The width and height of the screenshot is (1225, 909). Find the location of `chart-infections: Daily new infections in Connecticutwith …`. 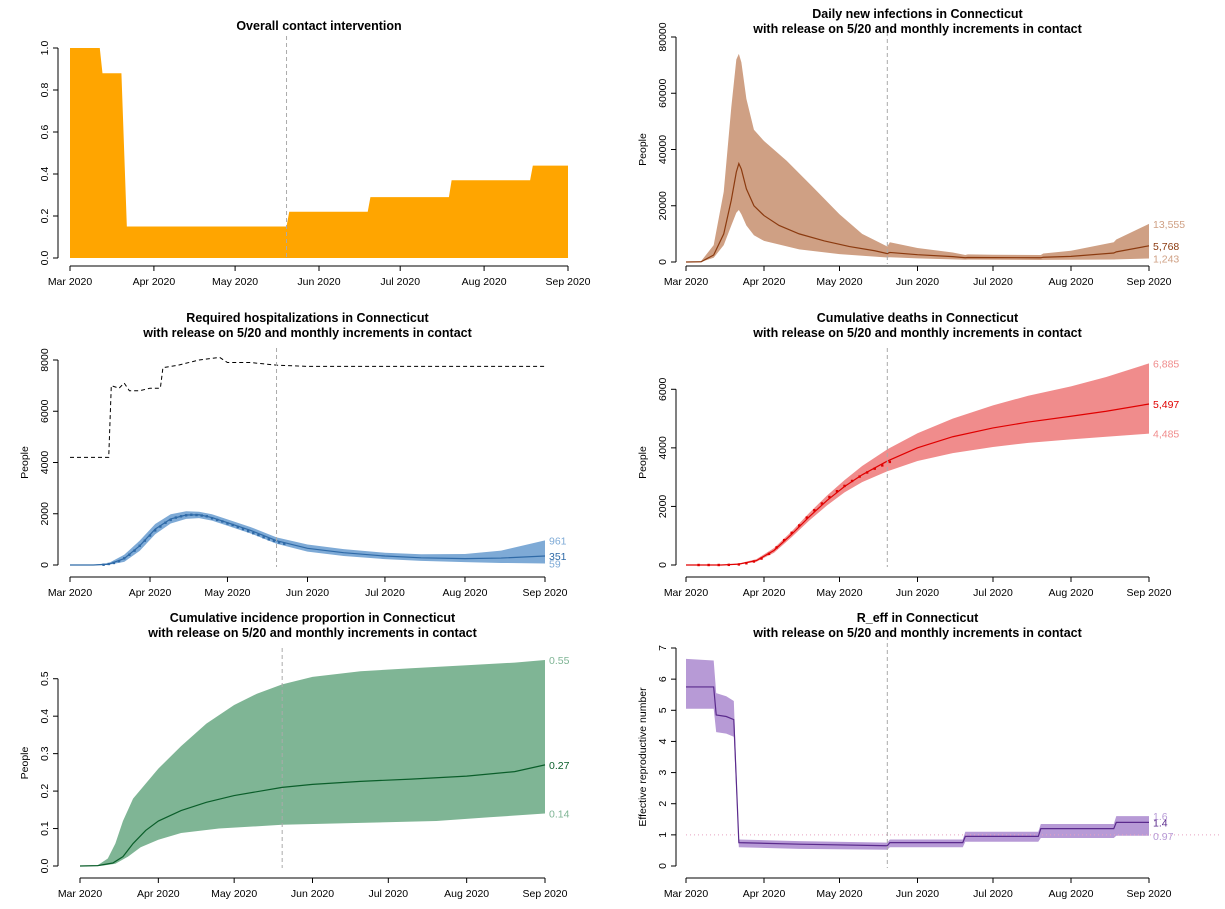

chart-infections: Daily new infections in Connecticutwith … is located at coordinates (911, 147).